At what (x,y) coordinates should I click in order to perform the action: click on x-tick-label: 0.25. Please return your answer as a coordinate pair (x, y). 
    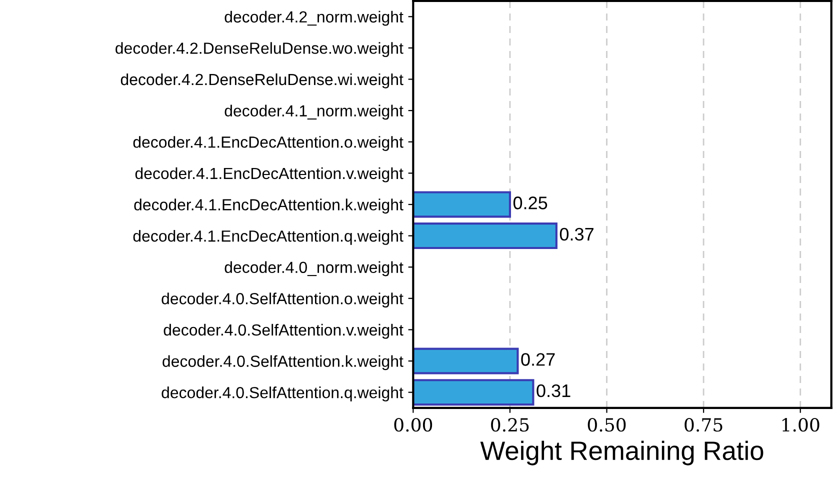
    Looking at the image, I should click on (510, 425).